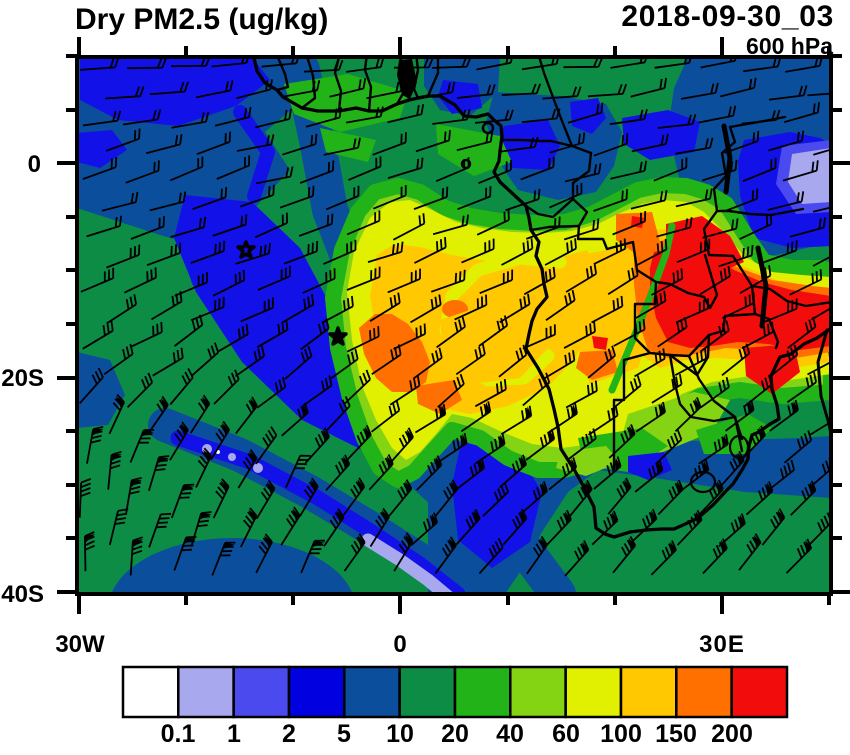  I want to click on svg-text: Dry PM2.5 (ug/kg), so click(201, 19).